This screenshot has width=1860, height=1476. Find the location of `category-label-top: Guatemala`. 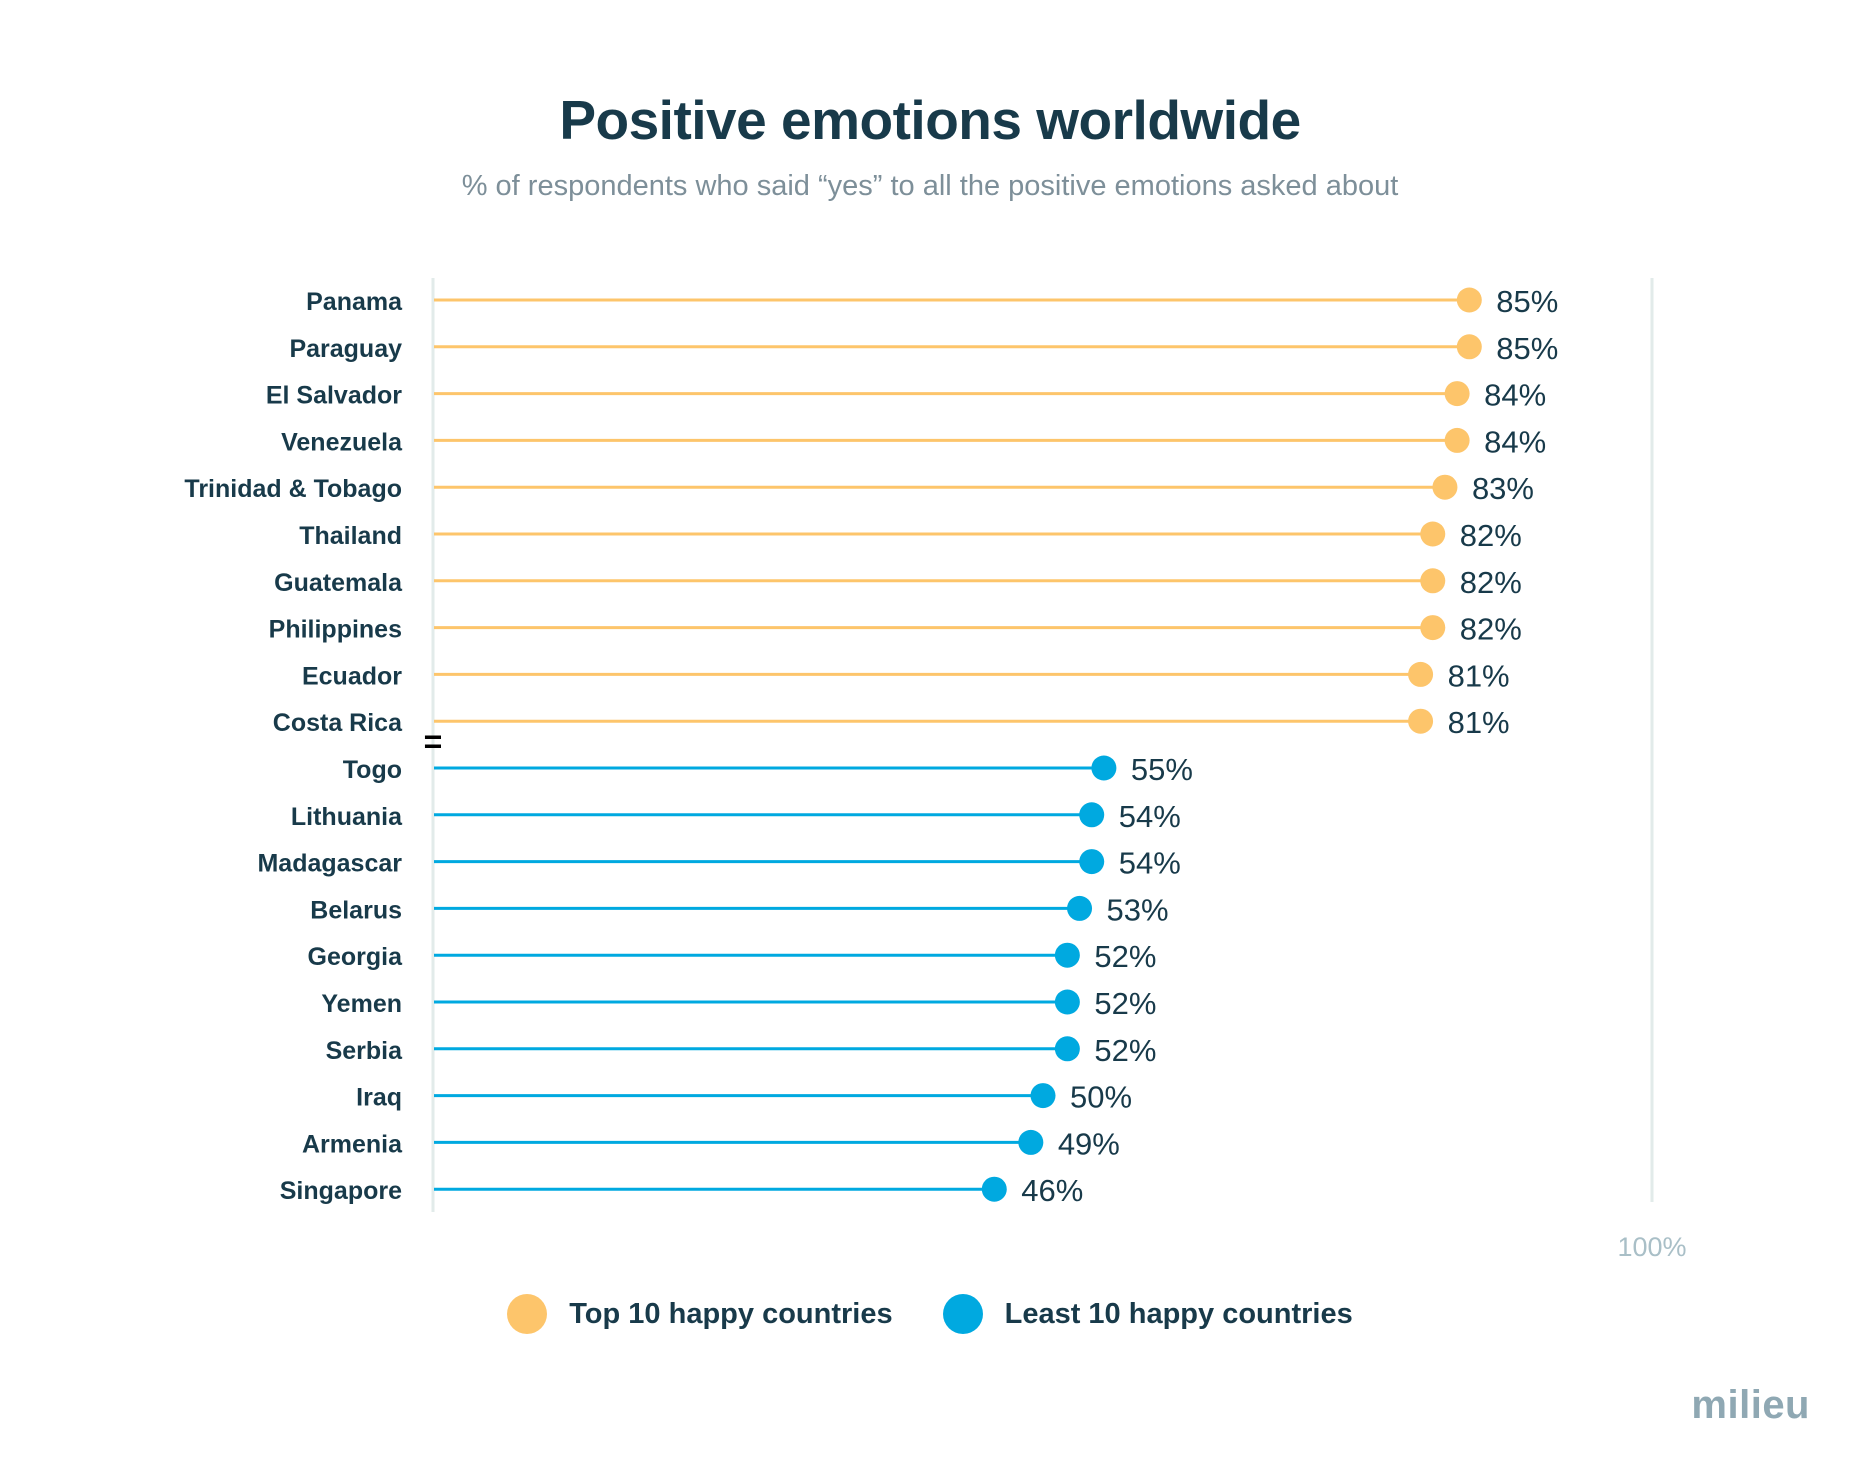

category-label-top: Guatemala is located at coordinates (338, 583).